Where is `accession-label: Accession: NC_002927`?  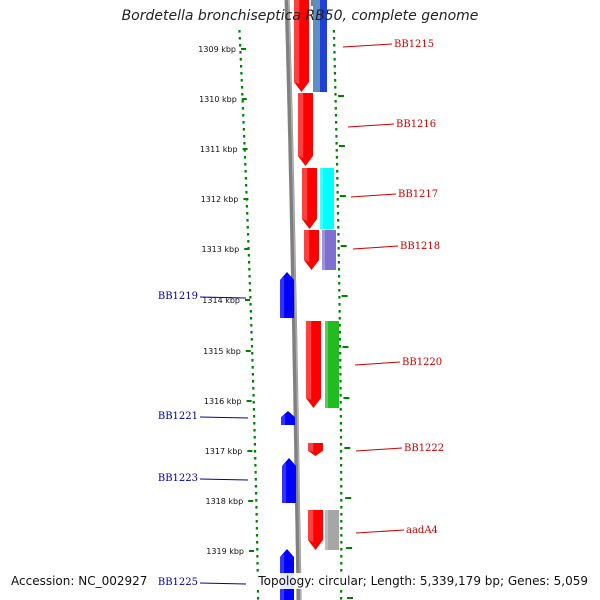 accession-label: Accession: NC_002927 is located at coordinates (79, 581).